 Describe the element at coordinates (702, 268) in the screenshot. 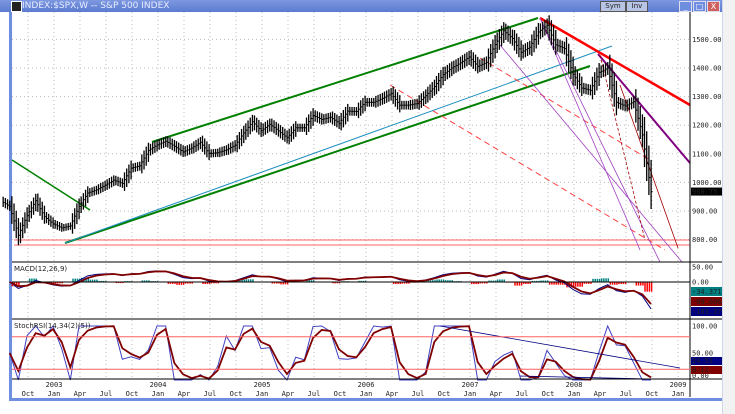

I see `macd-tick-label: 50.00` at that location.